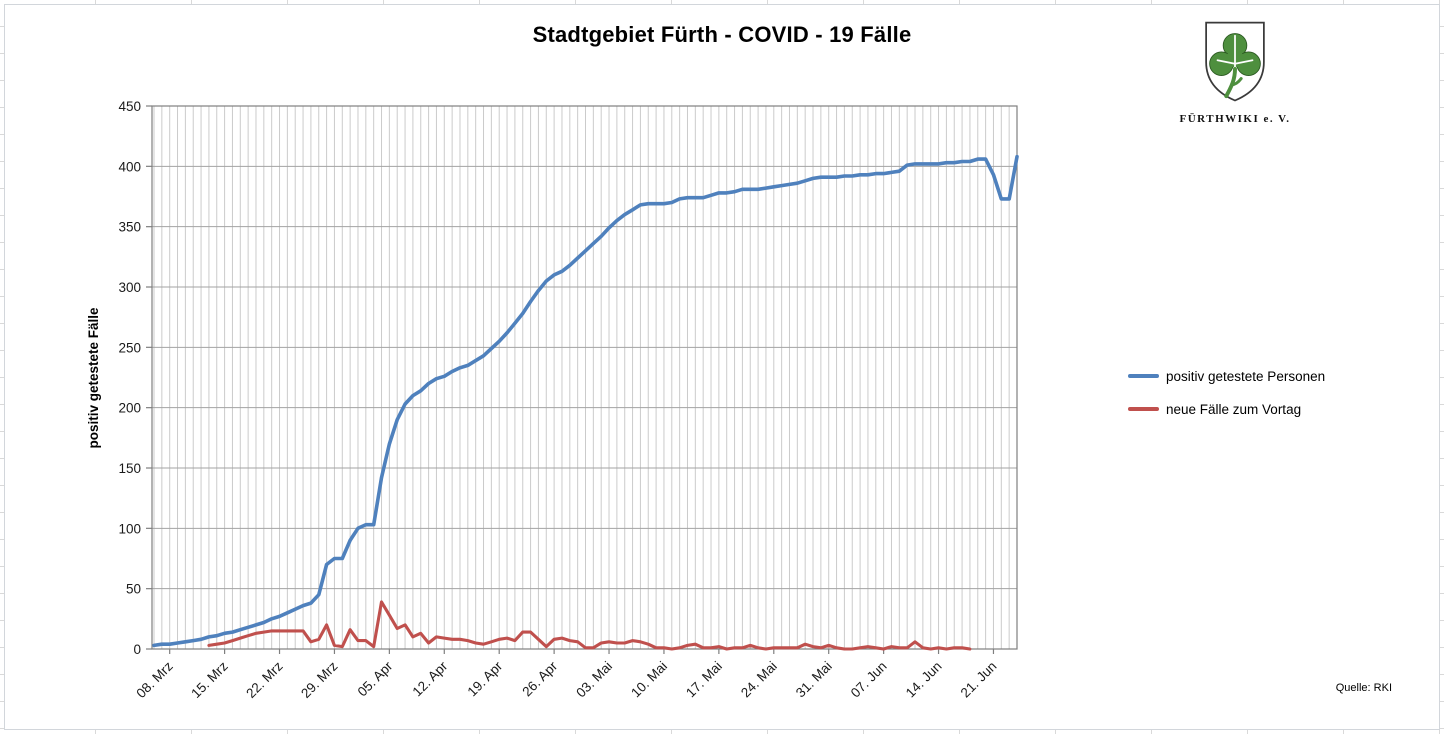 This screenshot has height=736, width=1444. Describe the element at coordinates (129, 468) in the screenshot. I see `y-tick-label: 150` at that location.